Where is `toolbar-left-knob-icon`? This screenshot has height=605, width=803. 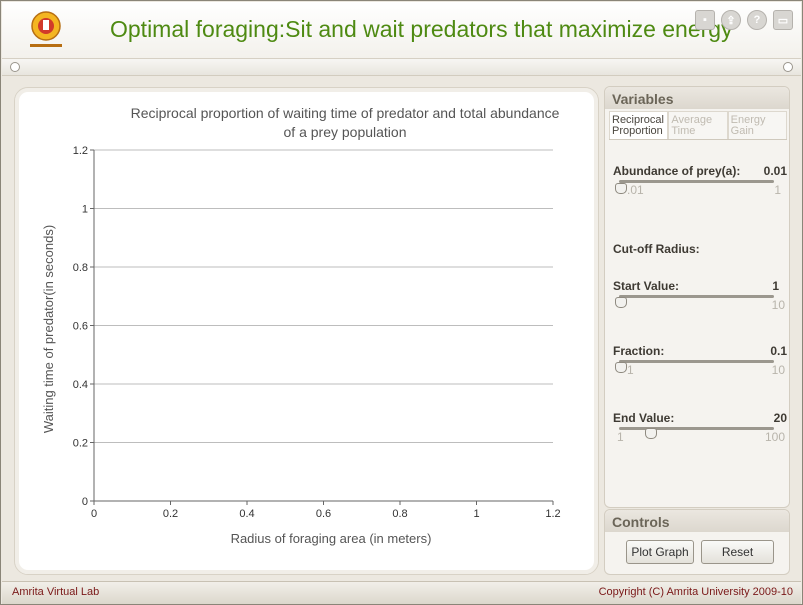
toolbar-left-knob-icon is located at coordinates (15, 67).